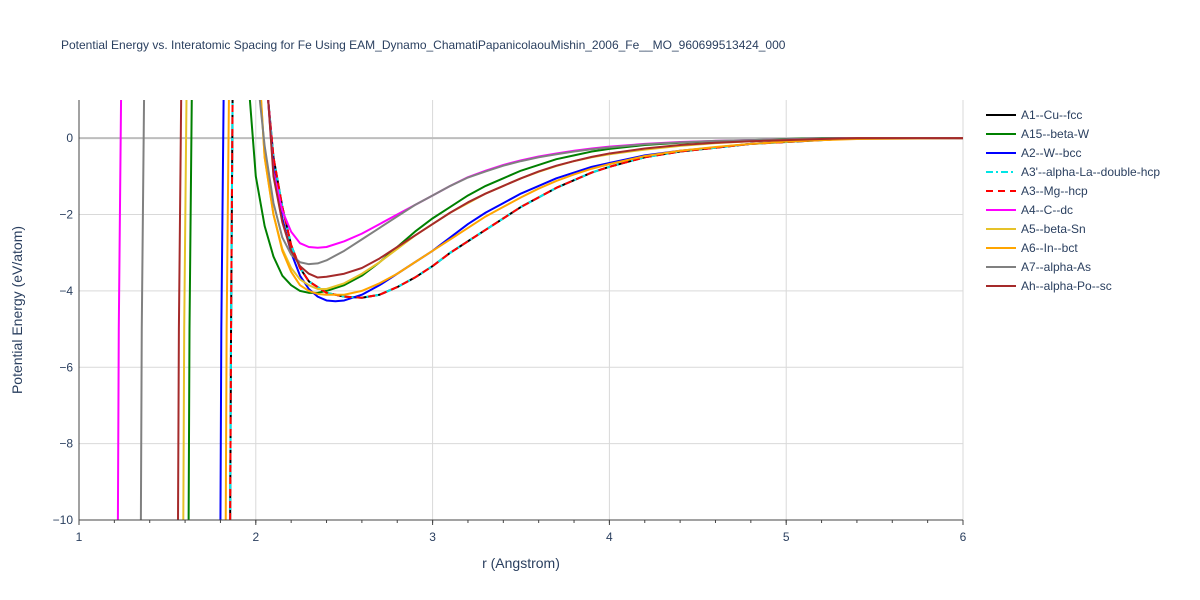 Image resolution: width=1200 pixels, height=600 pixels. I want to click on legend-label: A7--alpha-As, so click(1056, 267).